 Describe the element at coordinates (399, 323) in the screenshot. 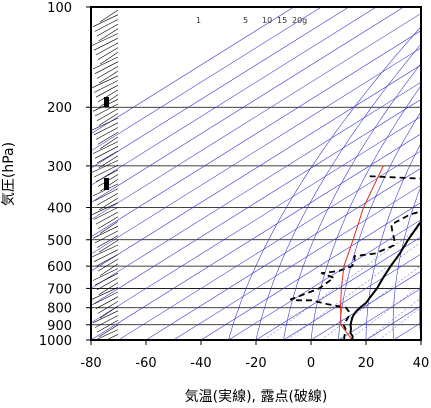

I see `mixing-ratio-line` at that location.